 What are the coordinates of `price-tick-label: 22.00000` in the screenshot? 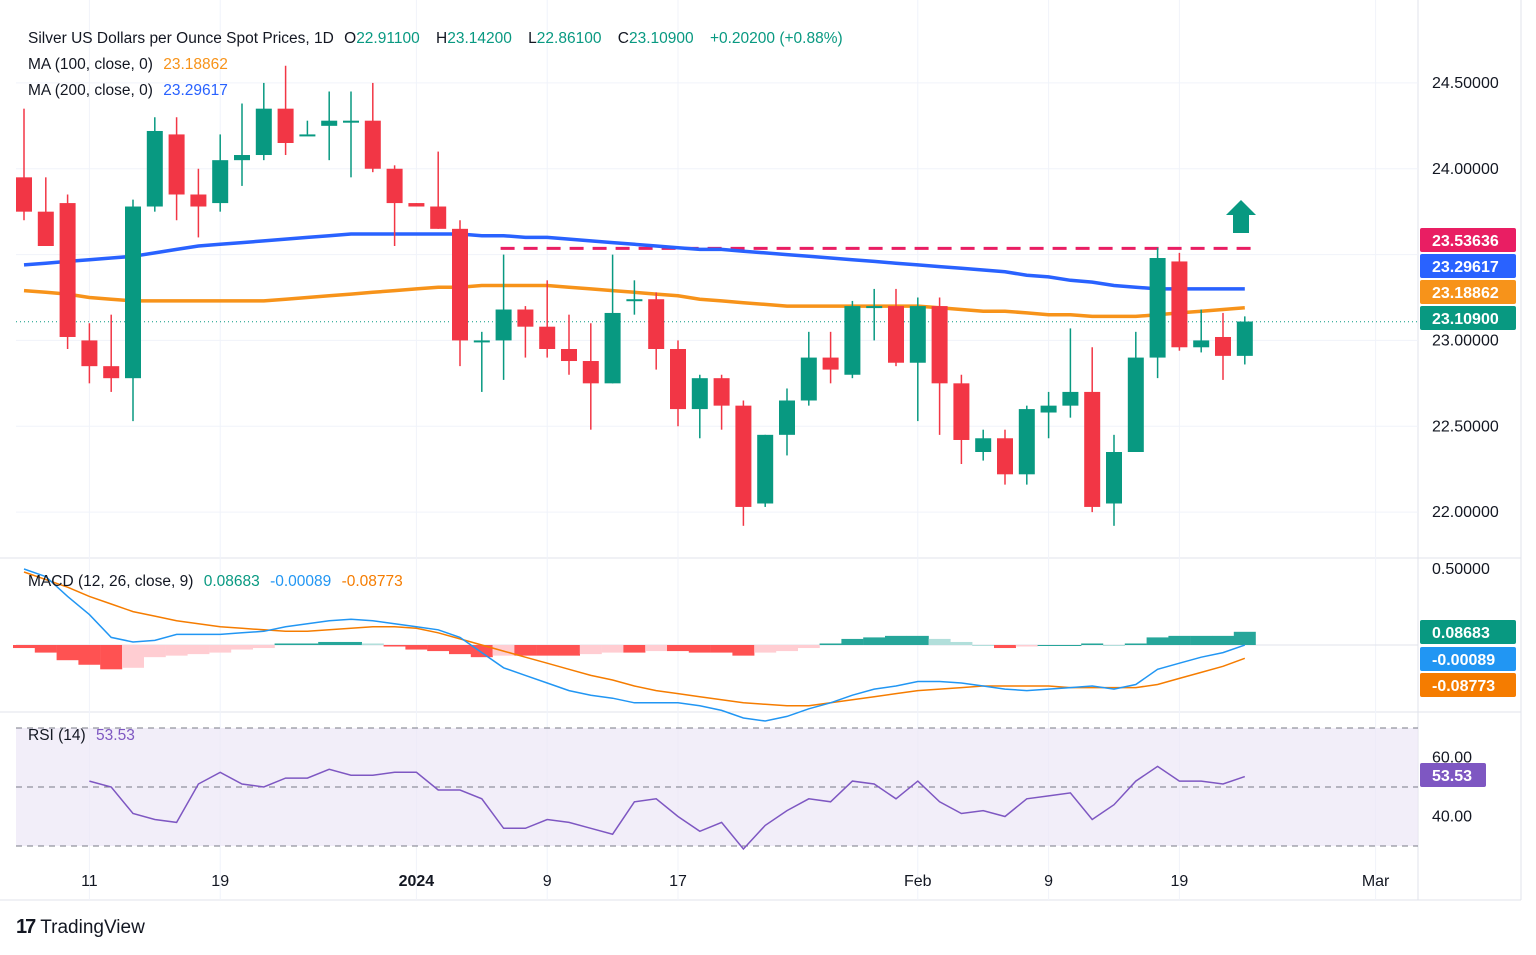 It's located at (1465, 512).